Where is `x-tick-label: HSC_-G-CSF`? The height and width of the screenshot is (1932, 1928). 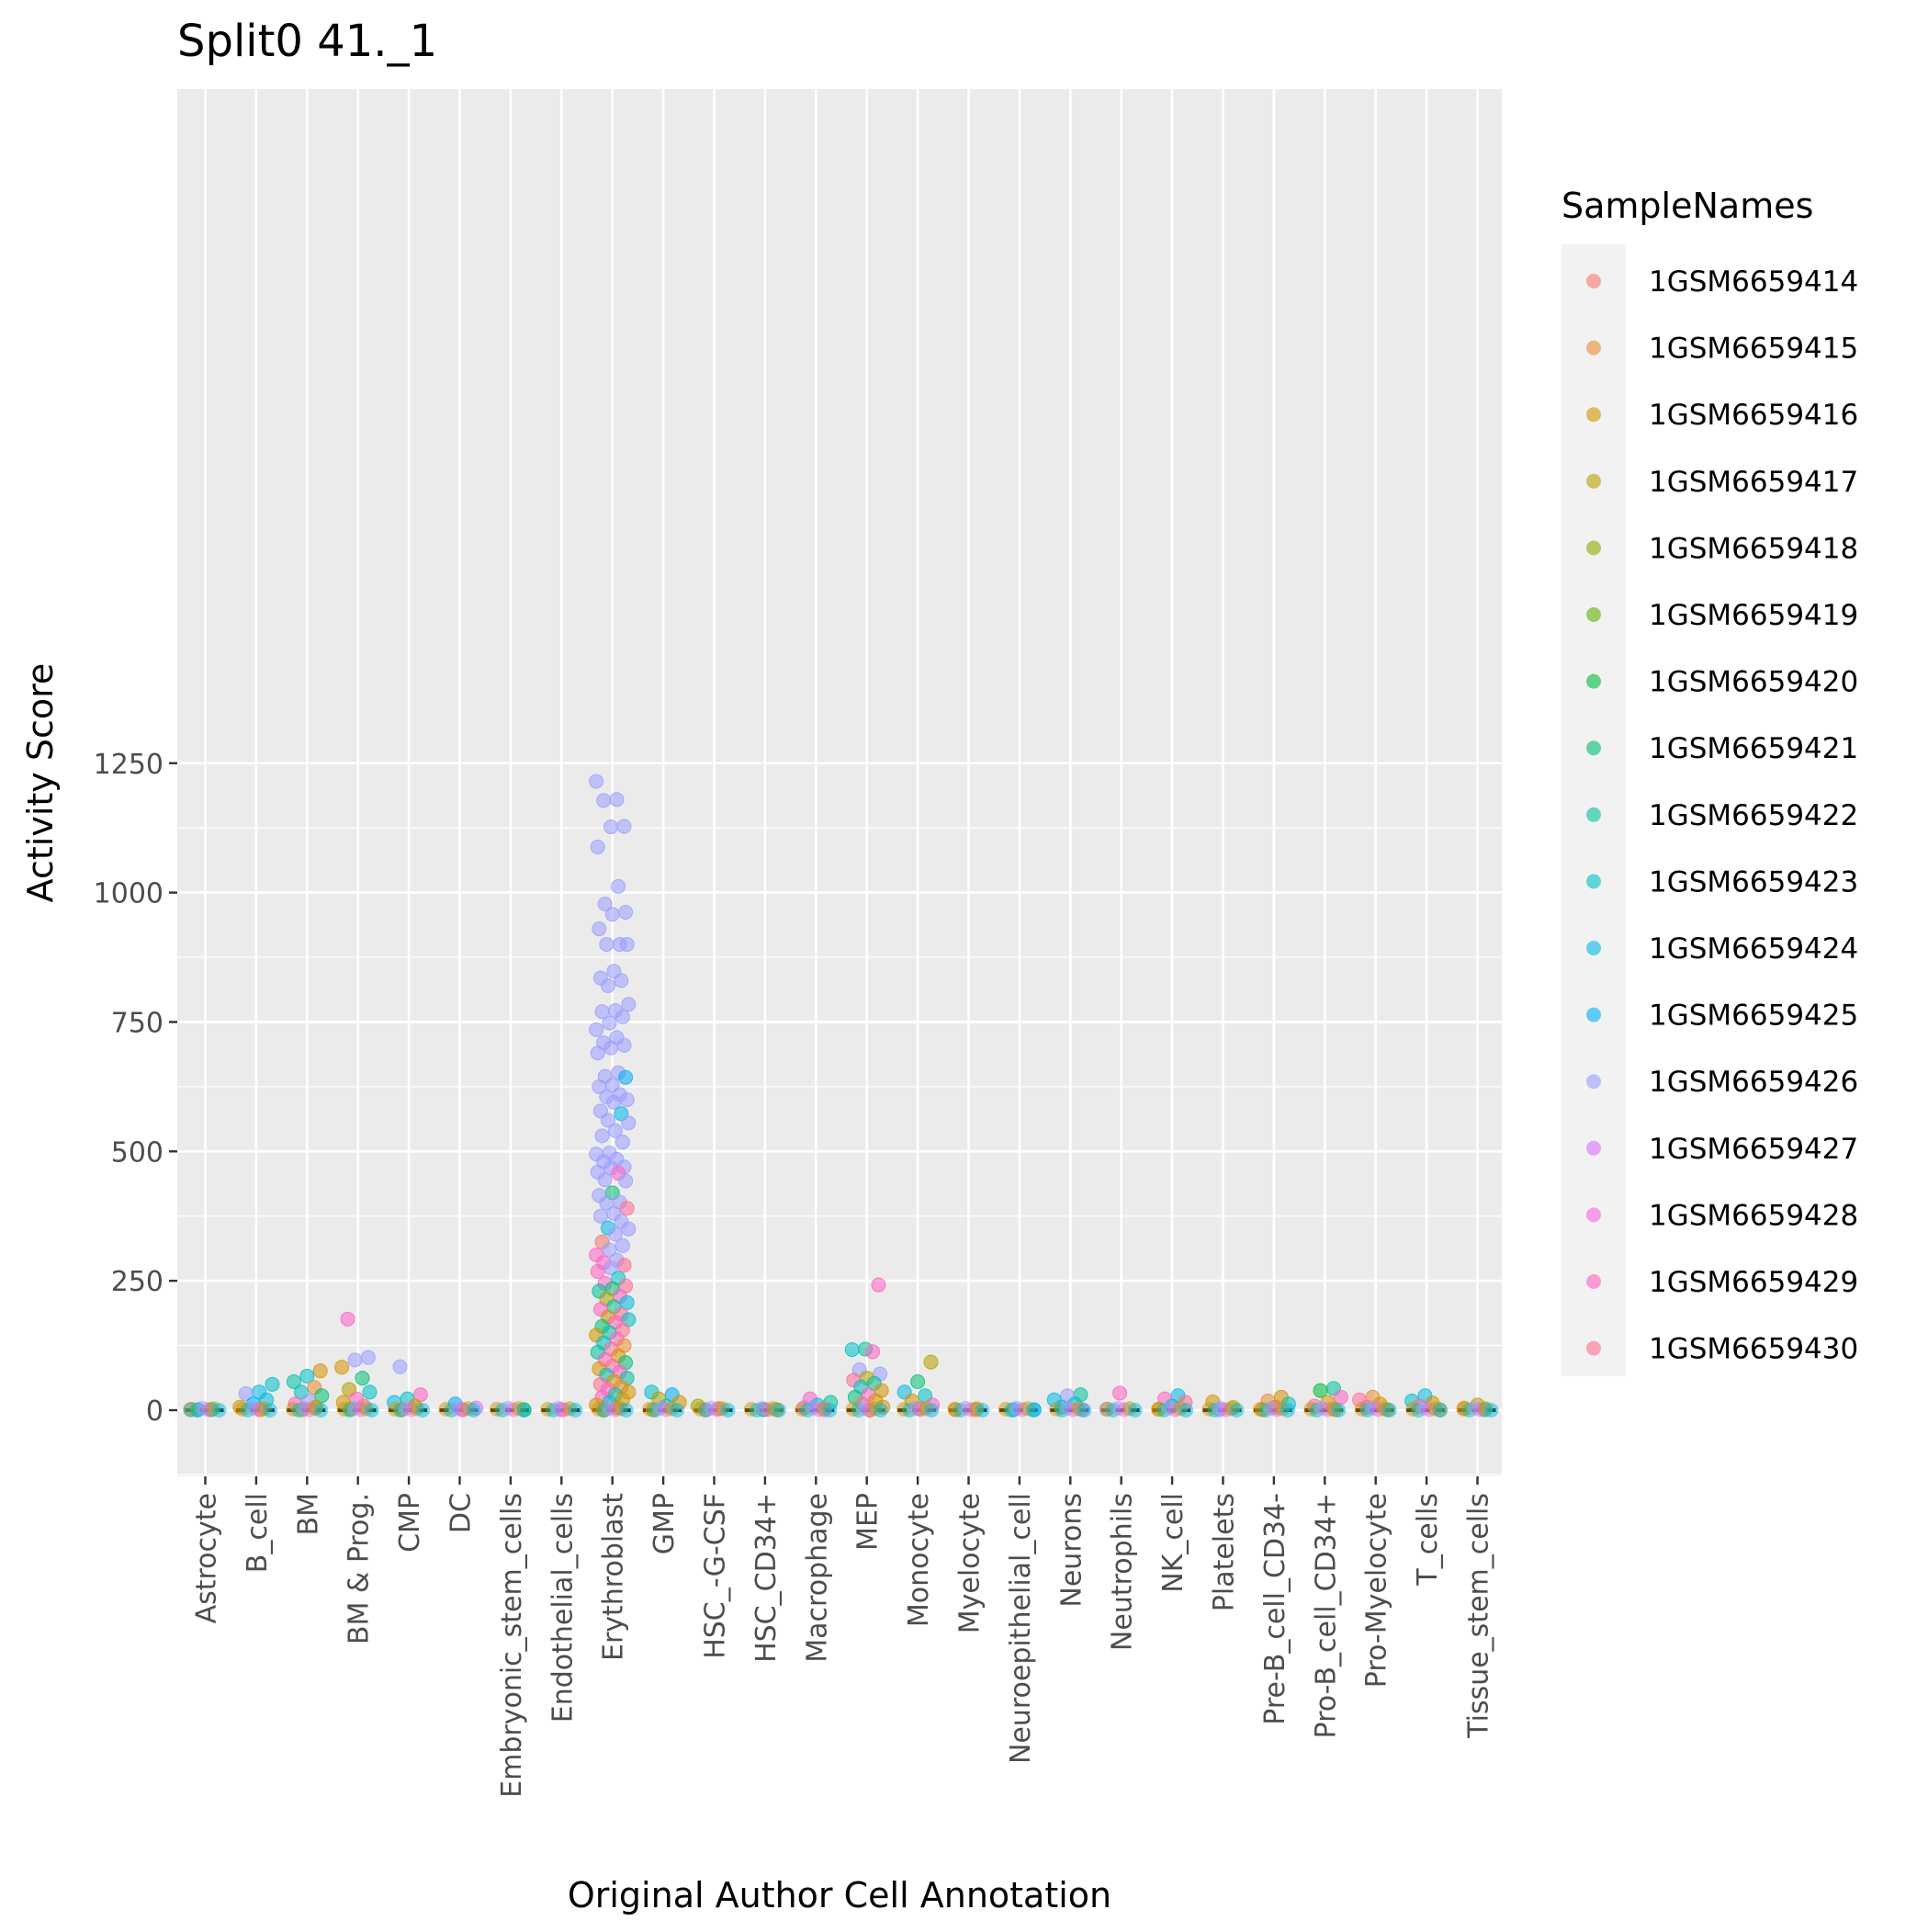 x-tick-label: HSC_-G-CSF is located at coordinates (716, 1576).